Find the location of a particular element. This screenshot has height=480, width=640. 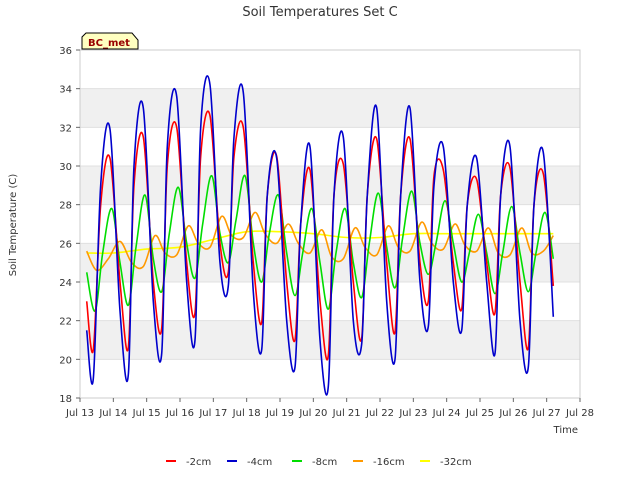

legend-item: -32cm is located at coordinates (446, 462).